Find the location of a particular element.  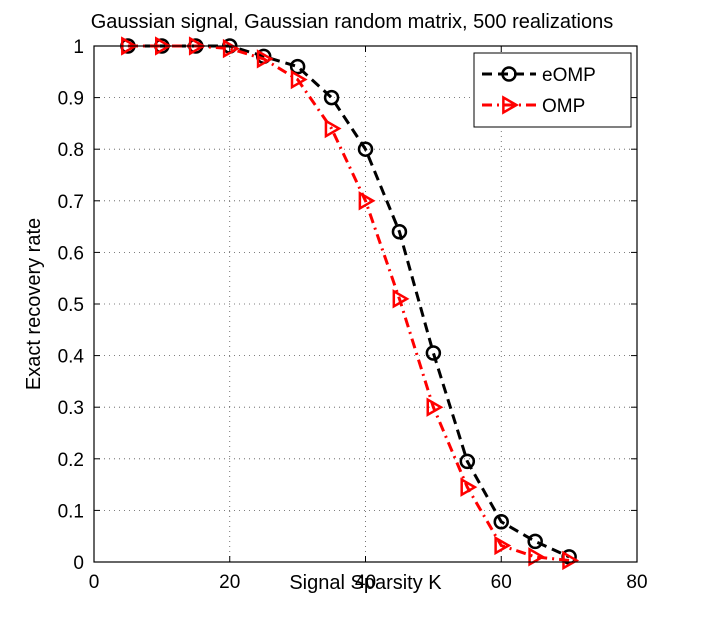

y-tick-label: 0.1 is located at coordinates (71, 511).